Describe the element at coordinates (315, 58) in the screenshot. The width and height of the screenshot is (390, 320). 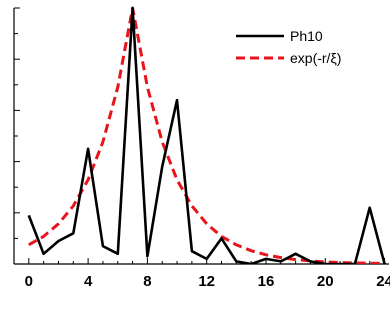
I see `legend-label-exp-fit: exp(-r/ξ)` at that location.